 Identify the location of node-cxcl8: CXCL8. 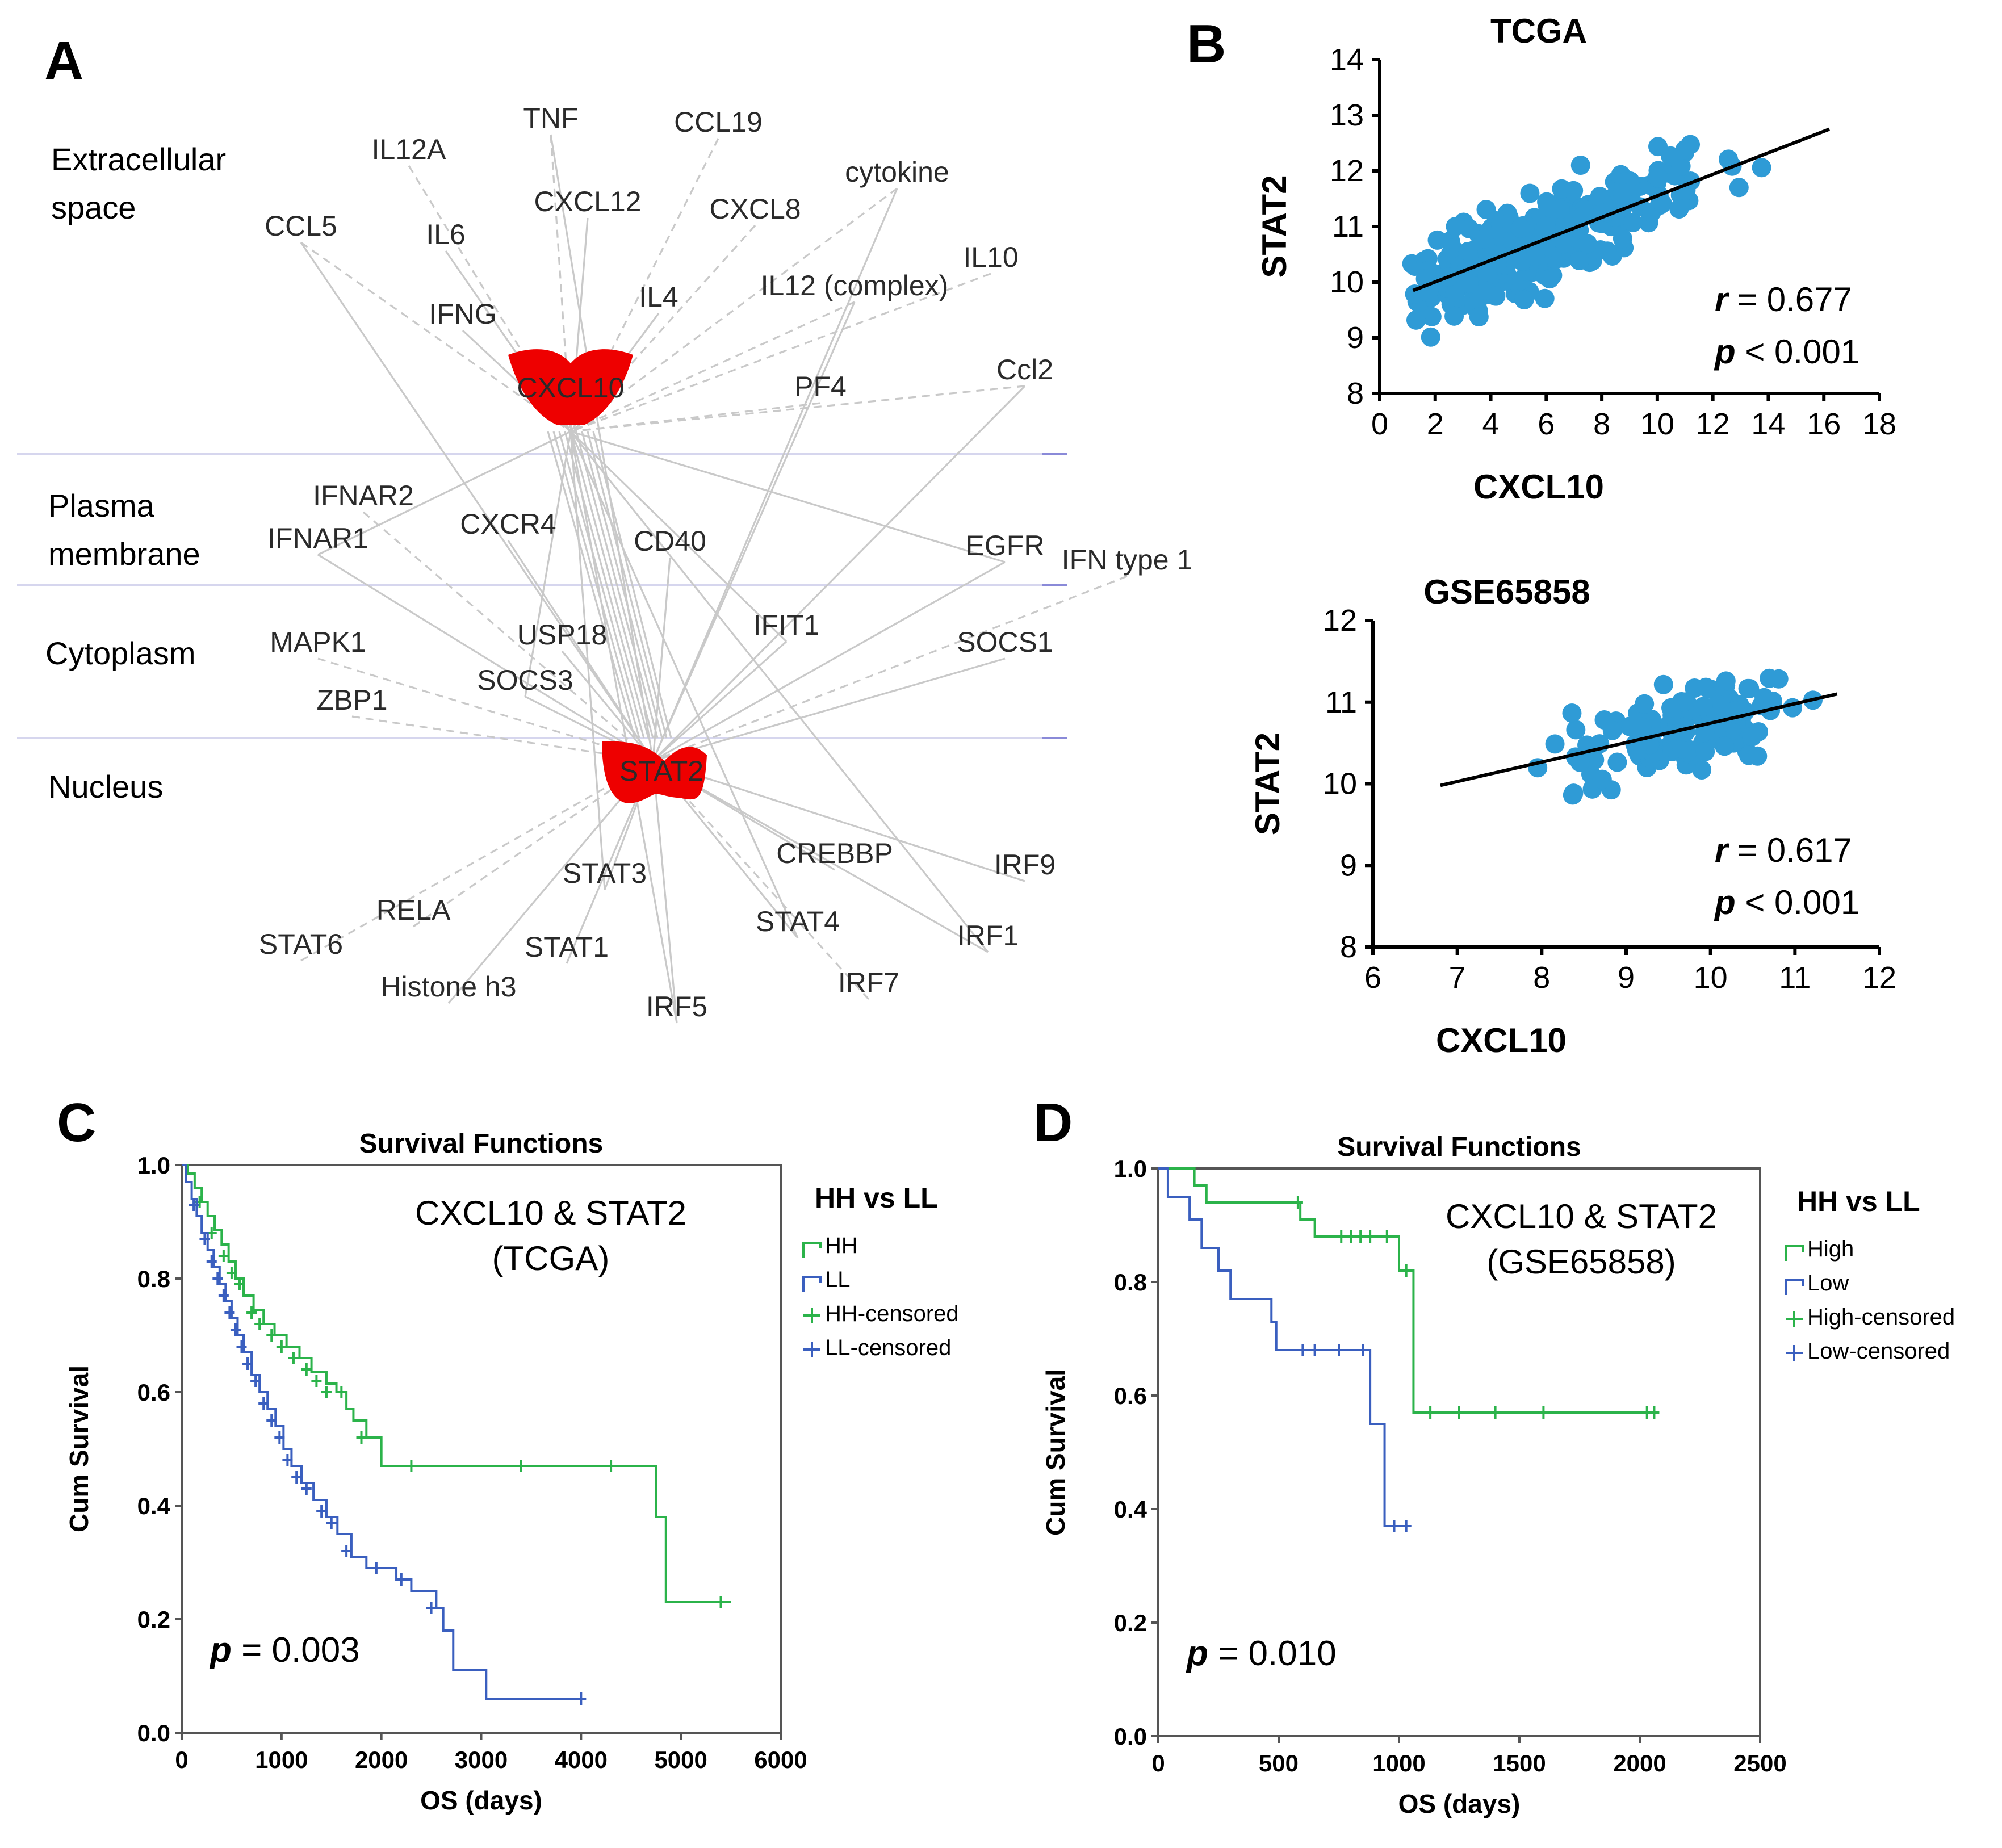
(755, 209).